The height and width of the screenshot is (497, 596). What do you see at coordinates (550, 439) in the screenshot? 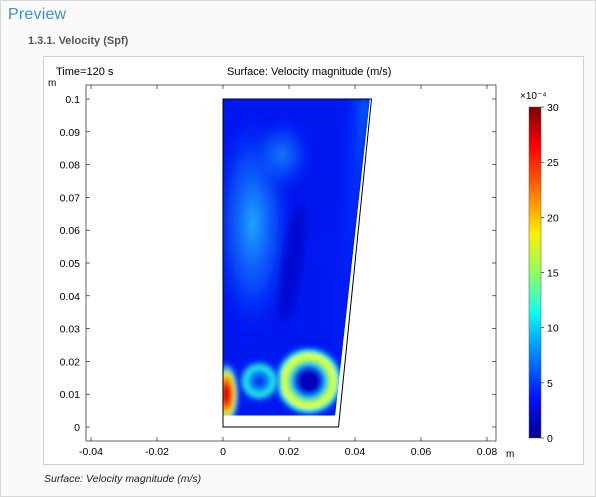
I see `colorbar-tick-label: 0` at bounding box center [550, 439].